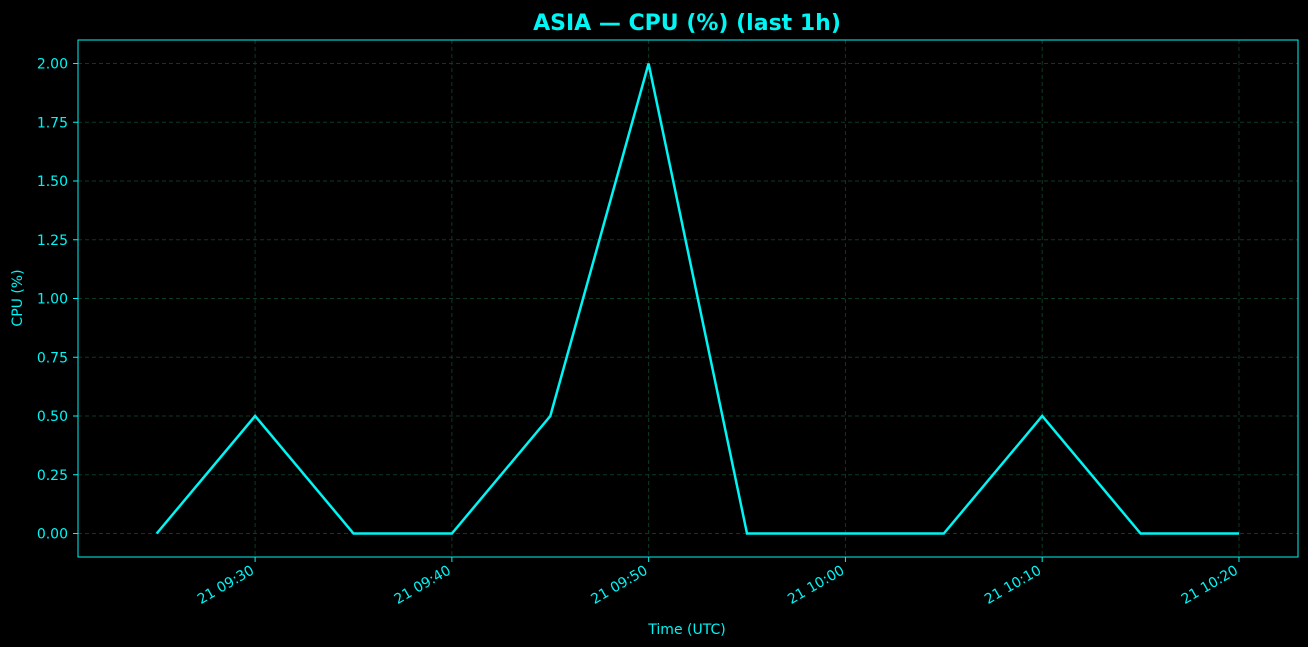  Describe the element at coordinates (687, 23) in the screenshot. I see `chart-title: ASIA — CPU (%) (last 1h)` at that location.